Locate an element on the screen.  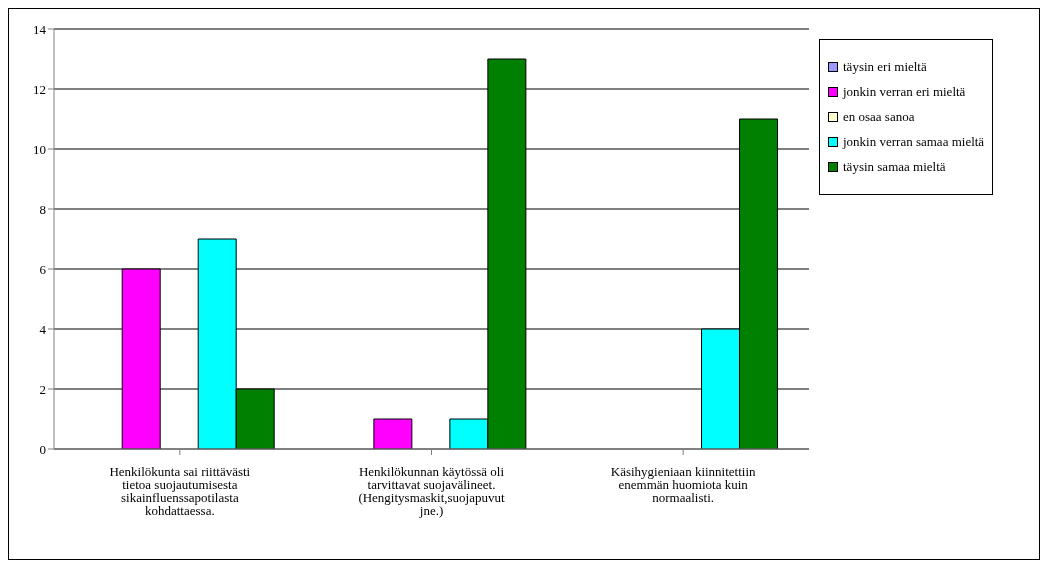
legend-label: en osaa sanoa is located at coordinates (879, 117).